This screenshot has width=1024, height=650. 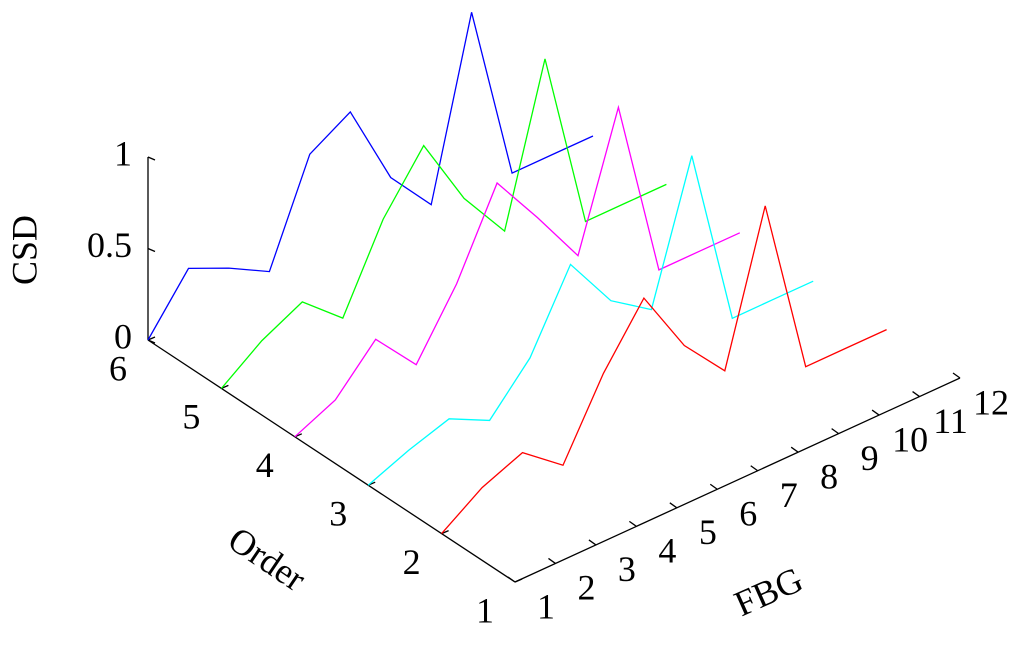 What do you see at coordinates (123, 336) in the screenshot?
I see `z-tick-label: 0` at bounding box center [123, 336].